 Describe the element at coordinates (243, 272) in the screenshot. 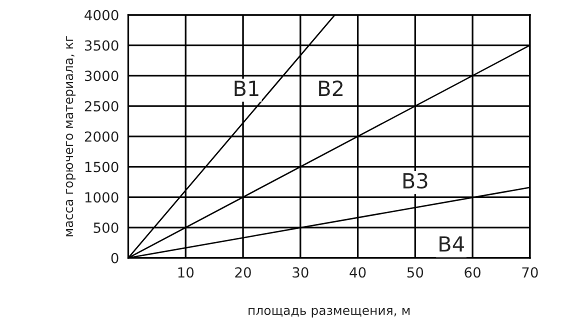

I see `x-tick-label: 20` at that location.